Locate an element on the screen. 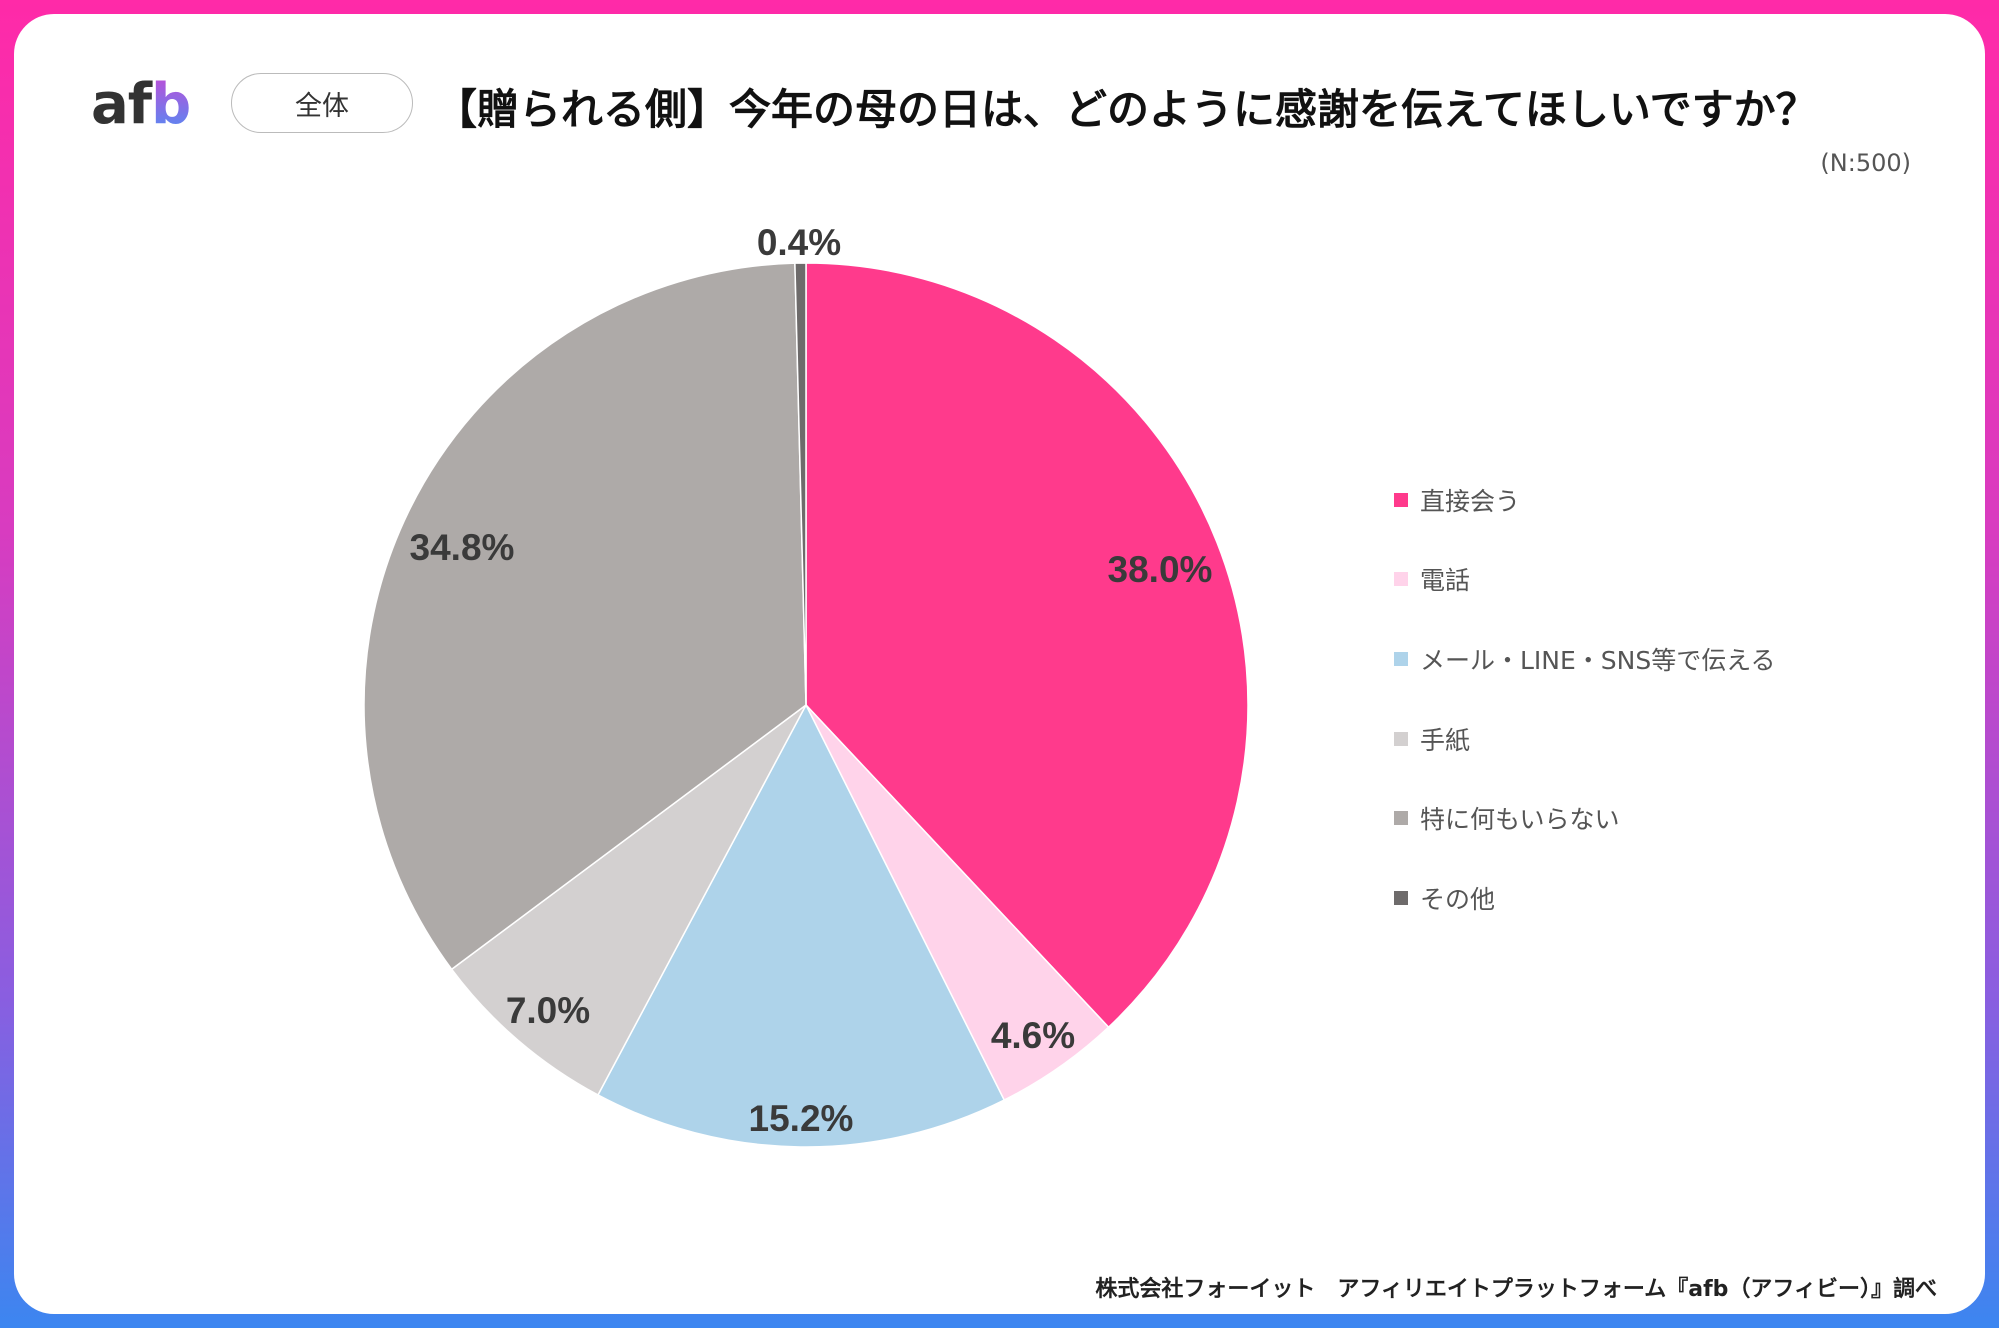 The height and width of the screenshot is (1328, 1999). legend-label: 手紙 is located at coordinates (1445, 740).